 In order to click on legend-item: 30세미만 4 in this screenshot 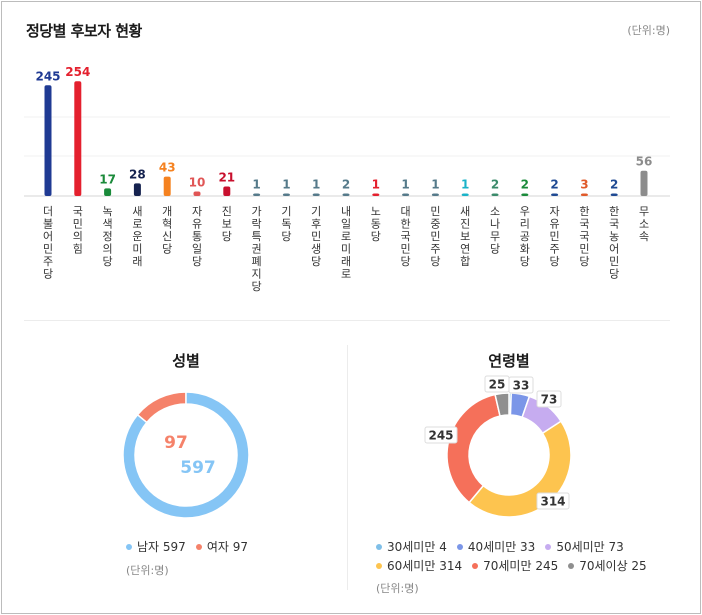, I will do `click(411, 546)`.